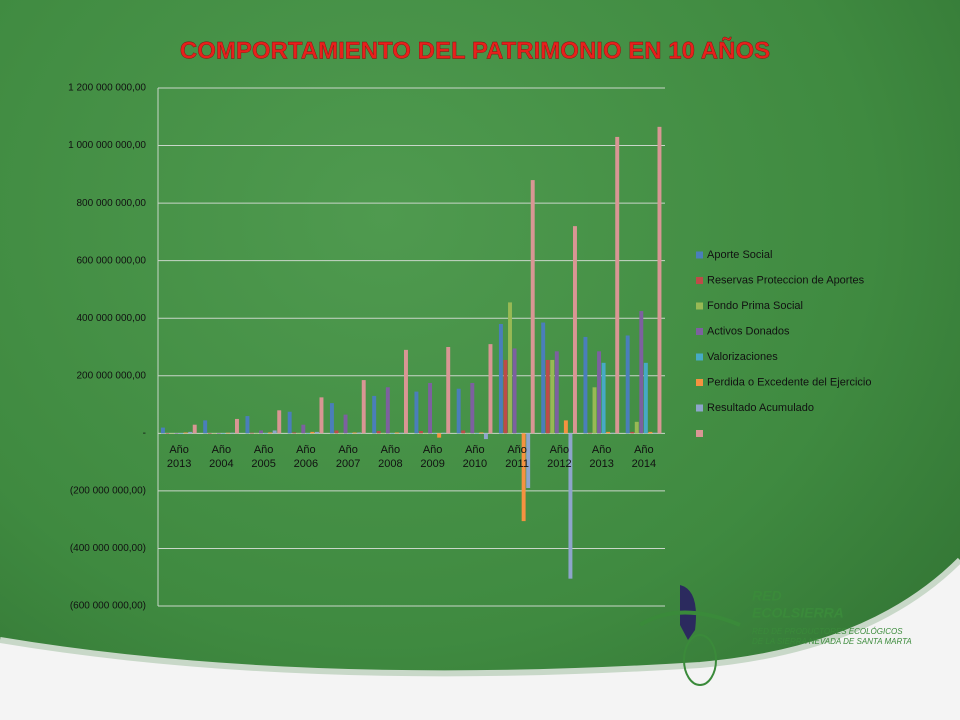  What do you see at coordinates (107, 145) in the screenshot?
I see `y-tick-label: 1 000 000 000,00` at bounding box center [107, 145].